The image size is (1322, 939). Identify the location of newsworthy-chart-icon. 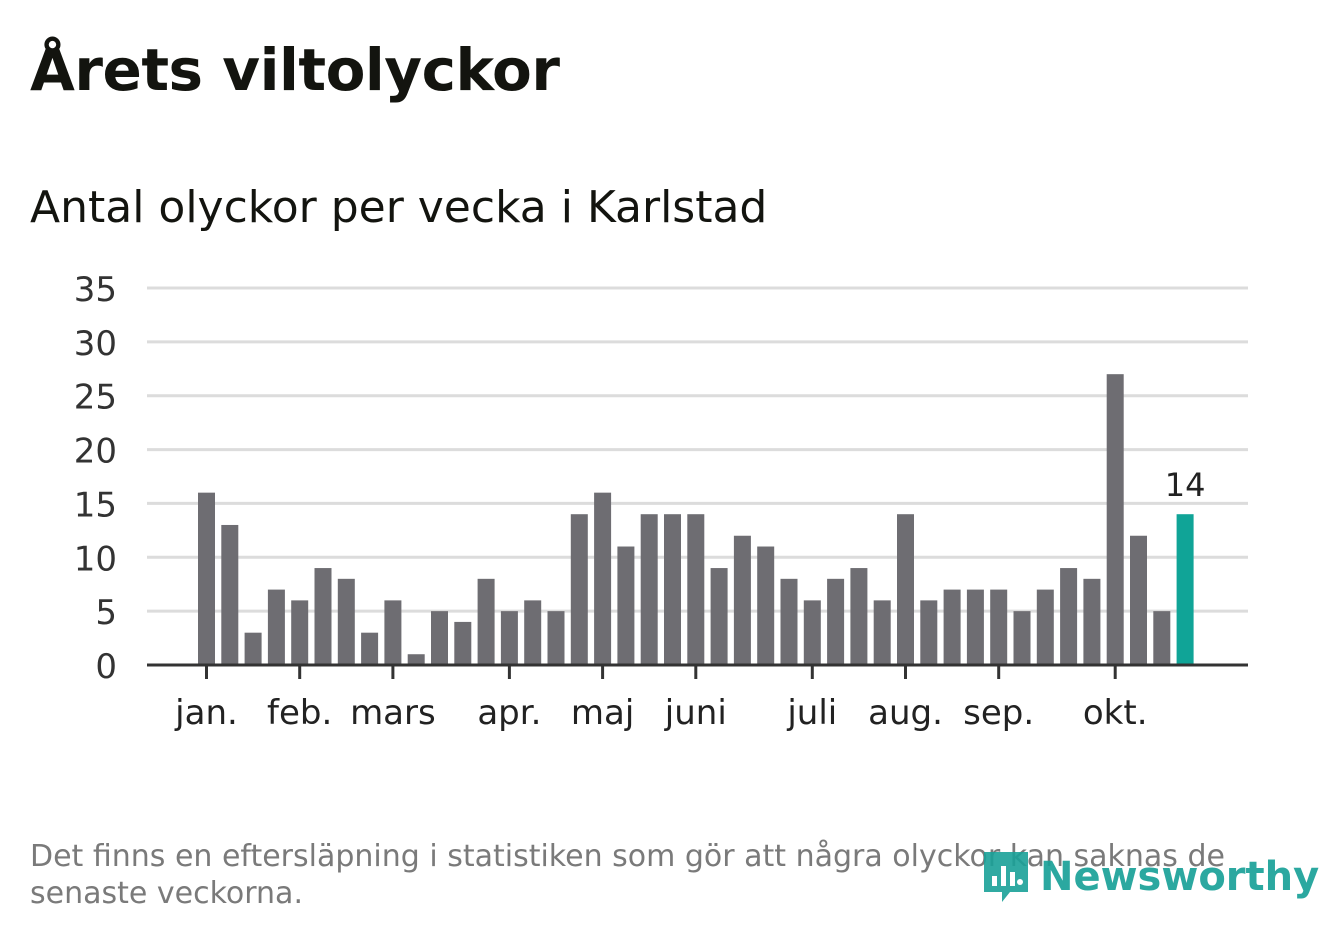
(1006, 877).